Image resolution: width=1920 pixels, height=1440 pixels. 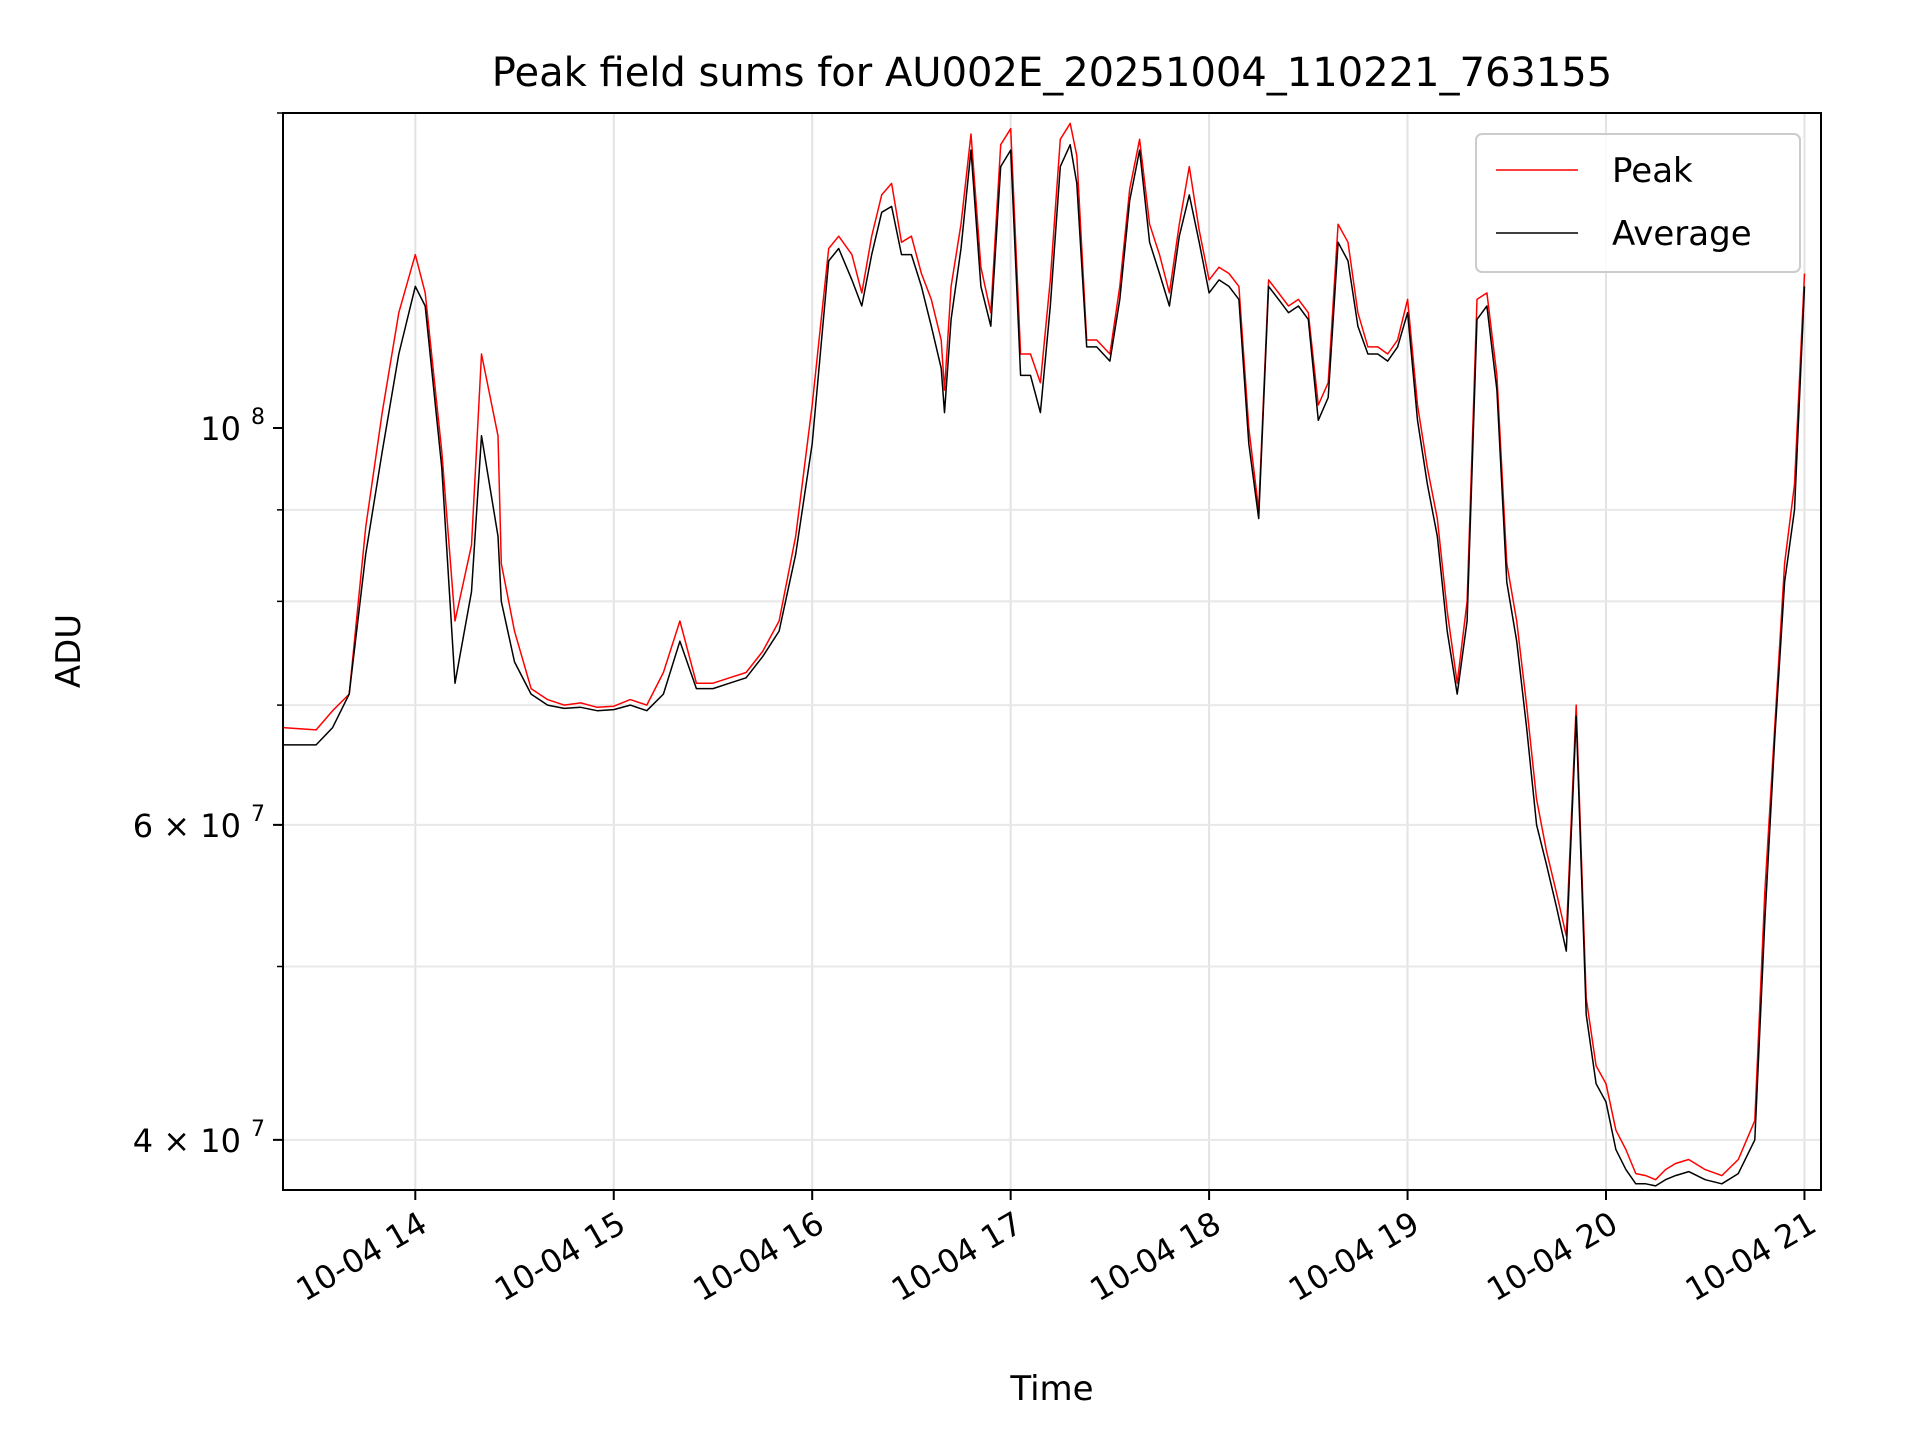 I want to click on y-tick-label: 6 × 10, so click(x=187, y=826).